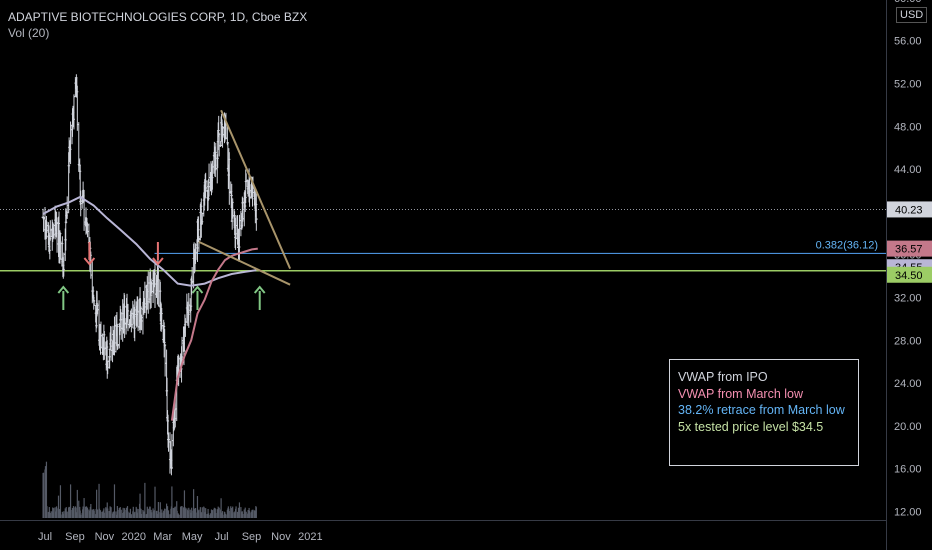  Describe the element at coordinates (214, 334) in the screenshot. I see `vwap-march-line` at that location.